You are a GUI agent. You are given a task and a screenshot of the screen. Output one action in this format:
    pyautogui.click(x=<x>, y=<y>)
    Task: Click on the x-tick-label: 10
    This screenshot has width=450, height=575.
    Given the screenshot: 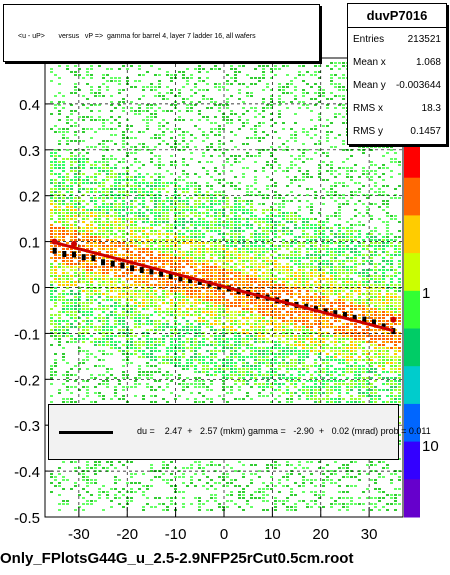 What is the action you would take?
    pyautogui.click(x=272, y=534)
    